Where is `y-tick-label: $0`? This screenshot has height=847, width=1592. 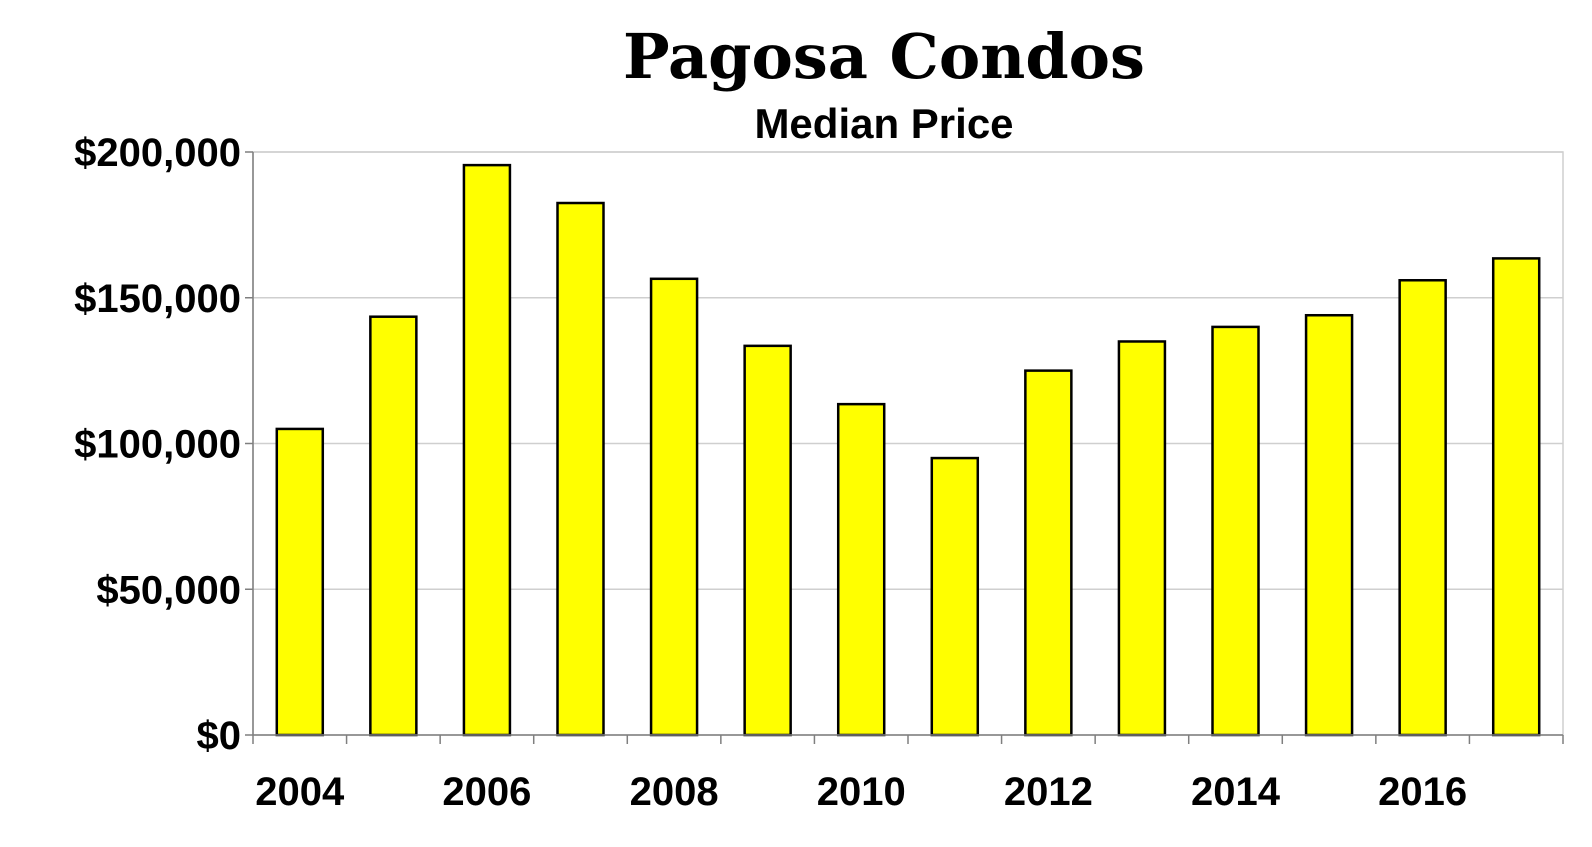 y-tick-label: $0 is located at coordinates (219, 736).